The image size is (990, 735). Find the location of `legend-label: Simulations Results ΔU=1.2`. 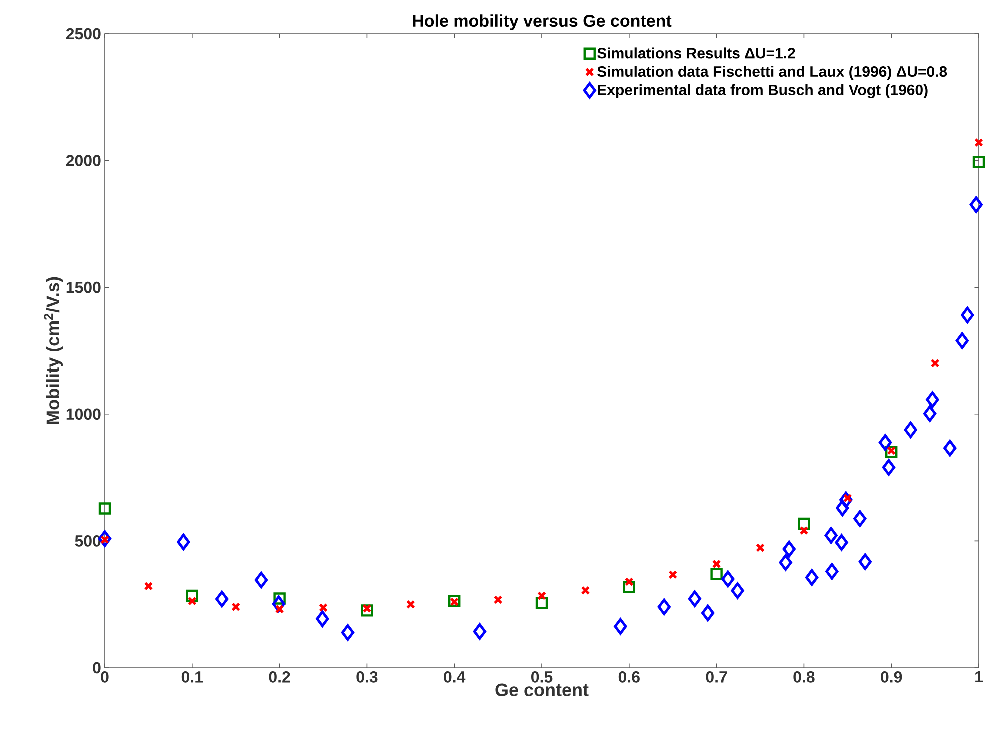

legend-label: Simulations Results ΔU=1.2 is located at coordinates (697, 53).